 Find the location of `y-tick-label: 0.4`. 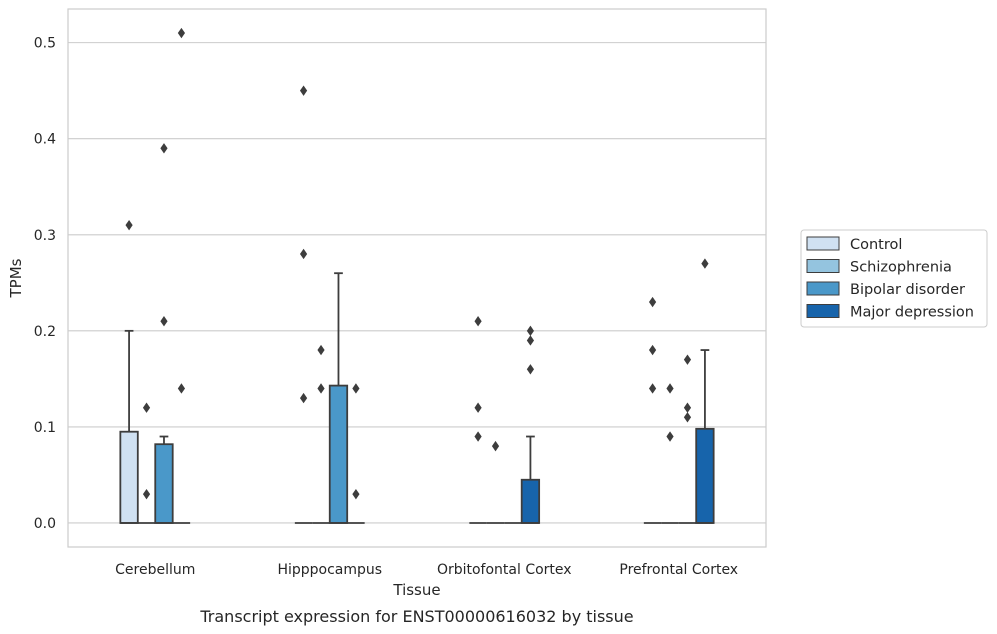

y-tick-label: 0.4 is located at coordinates (45, 140).